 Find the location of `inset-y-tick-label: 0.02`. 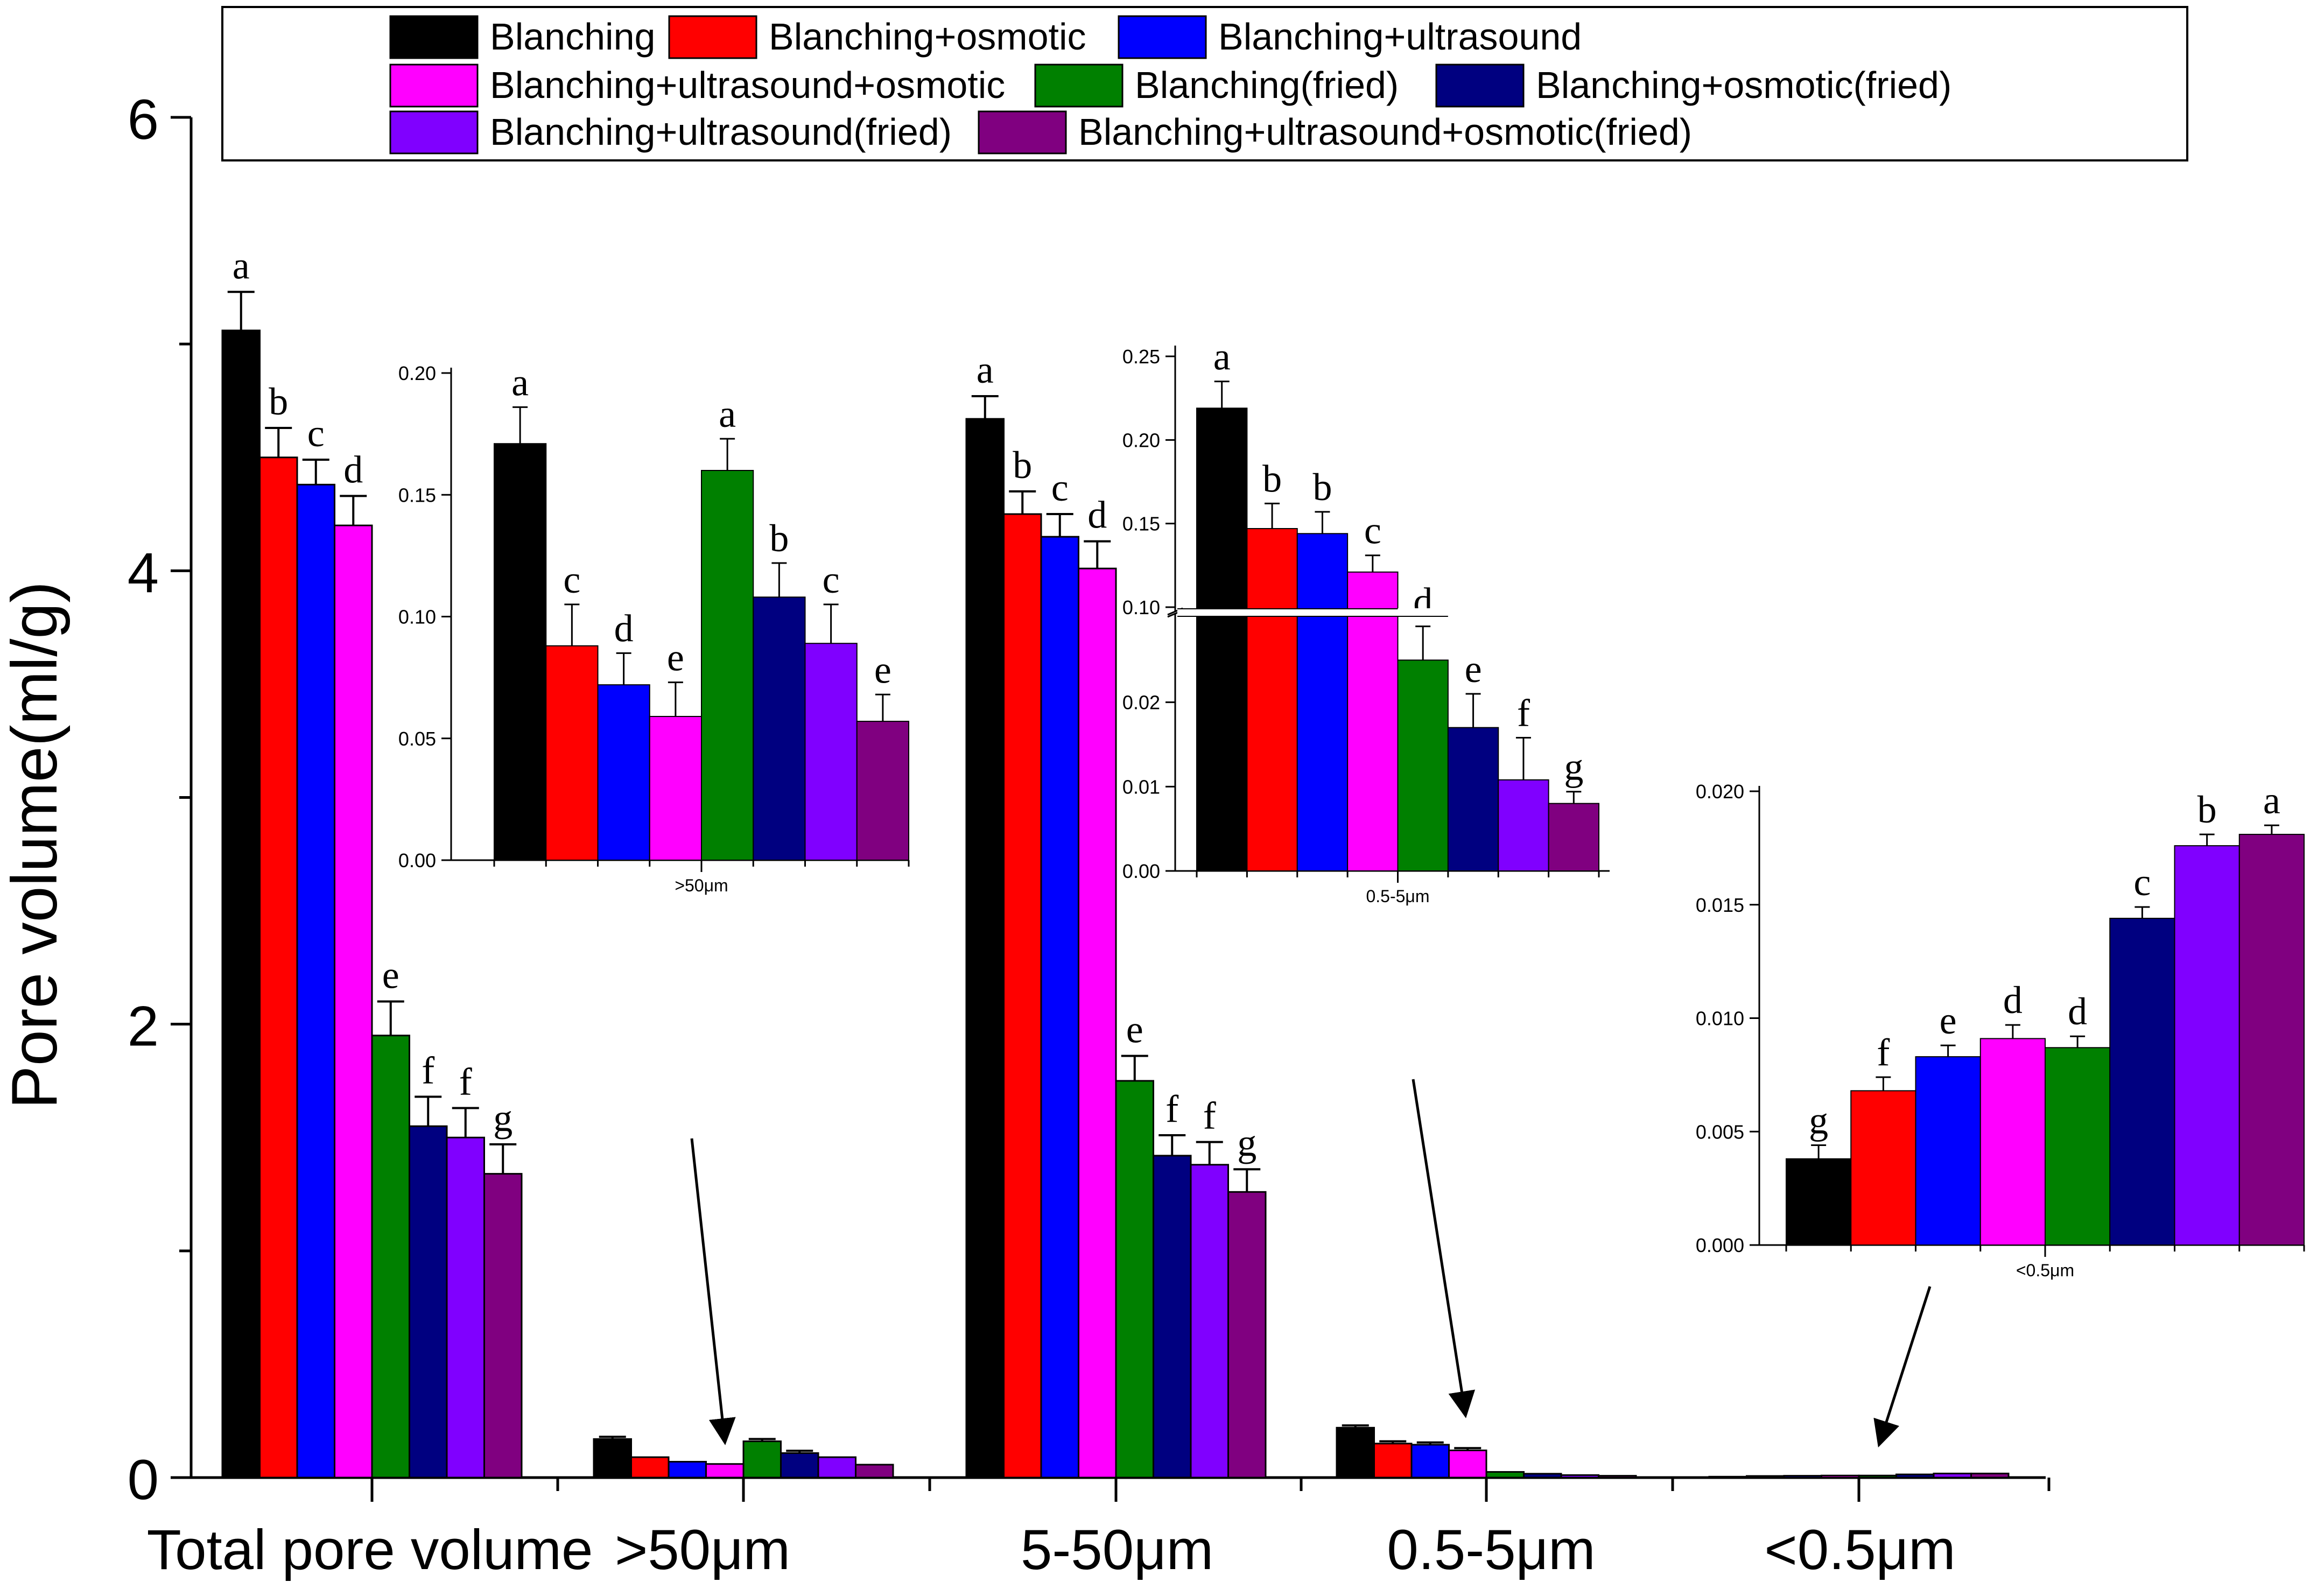

inset-y-tick-label: 0.02 is located at coordinates (1141, 703).